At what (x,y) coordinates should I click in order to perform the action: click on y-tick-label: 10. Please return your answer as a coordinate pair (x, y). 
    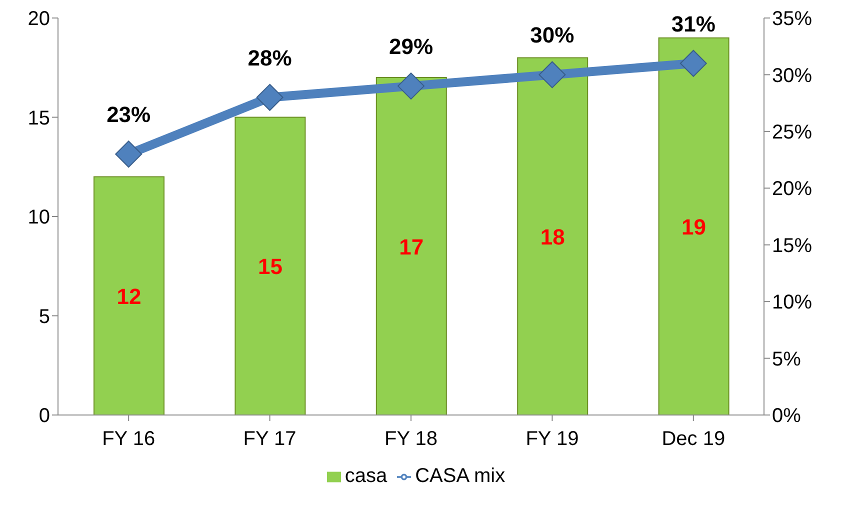
    Looking at the image, I should click on (39, 217).